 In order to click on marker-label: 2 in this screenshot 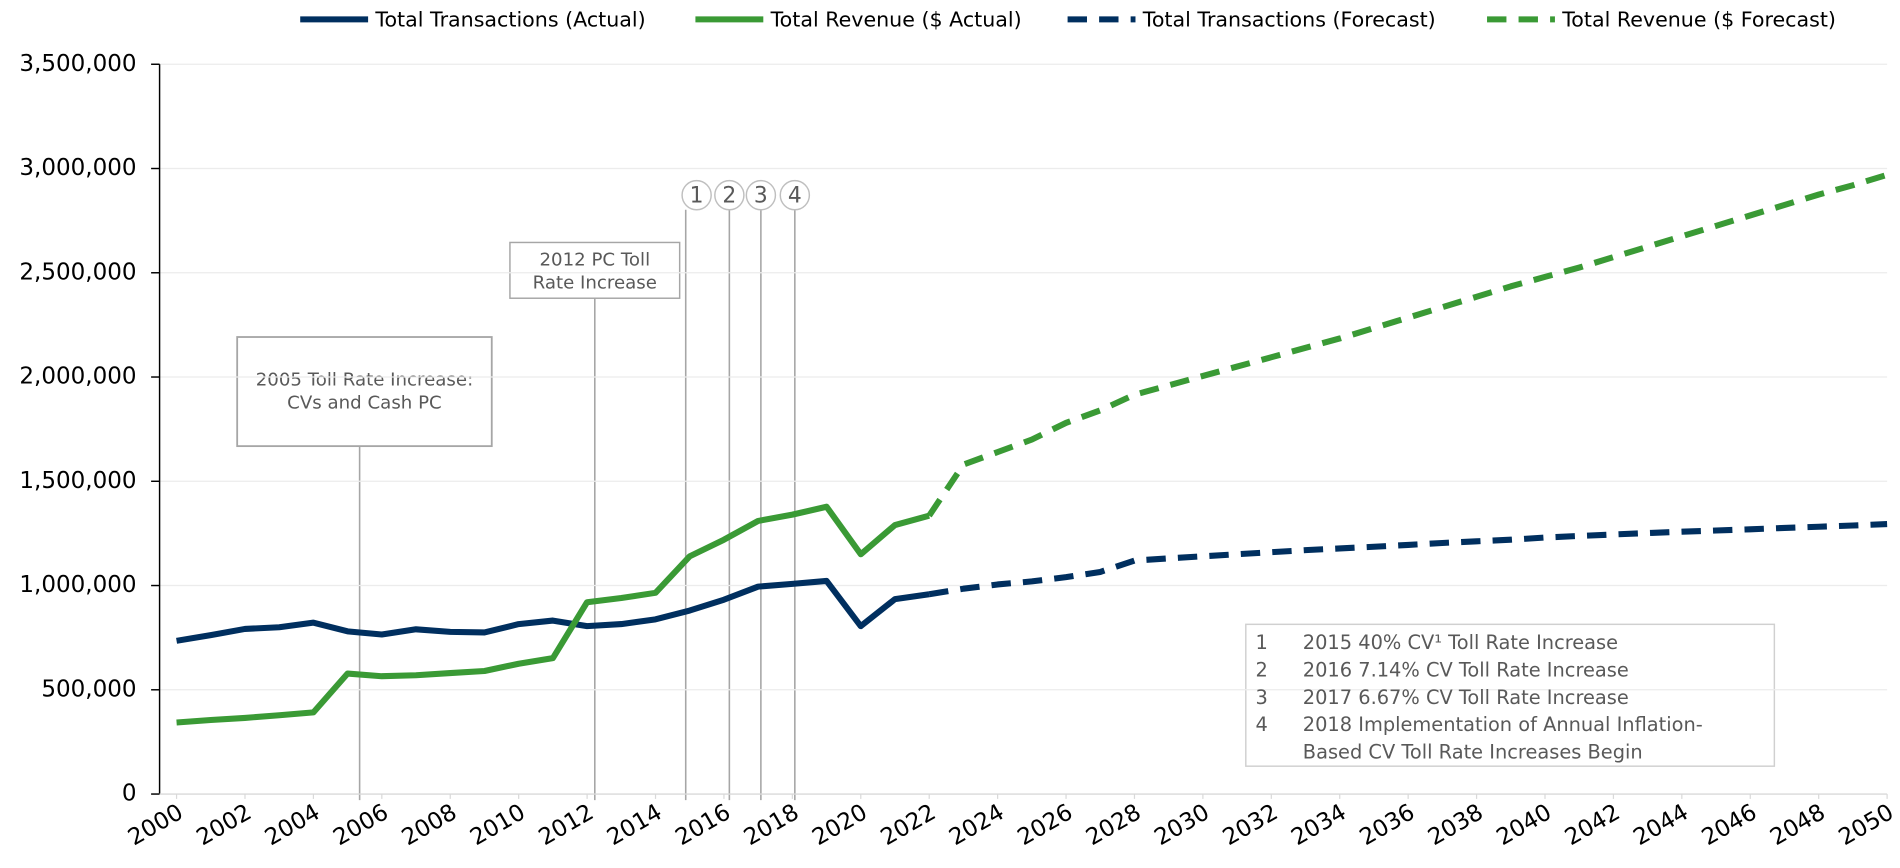, I will do `click(729, 195)`.